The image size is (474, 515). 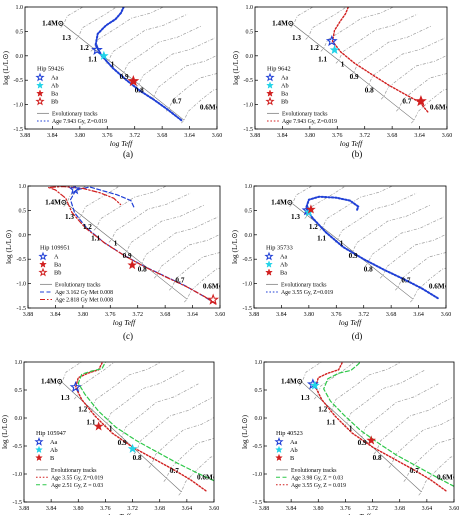 I want to click on legend-star-label: B, so click(x=52, y=458).